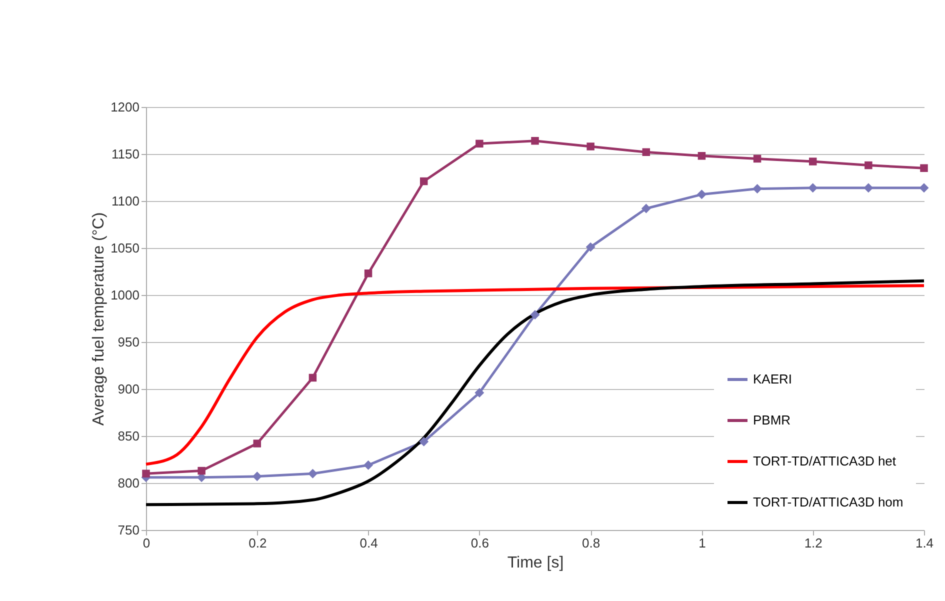 This screenshot has height=601, width=945. What do you see at coordinates (924, 543) in the screenshot?
I see `x-tick-label: 1.4` at bounding box center [924, 543].